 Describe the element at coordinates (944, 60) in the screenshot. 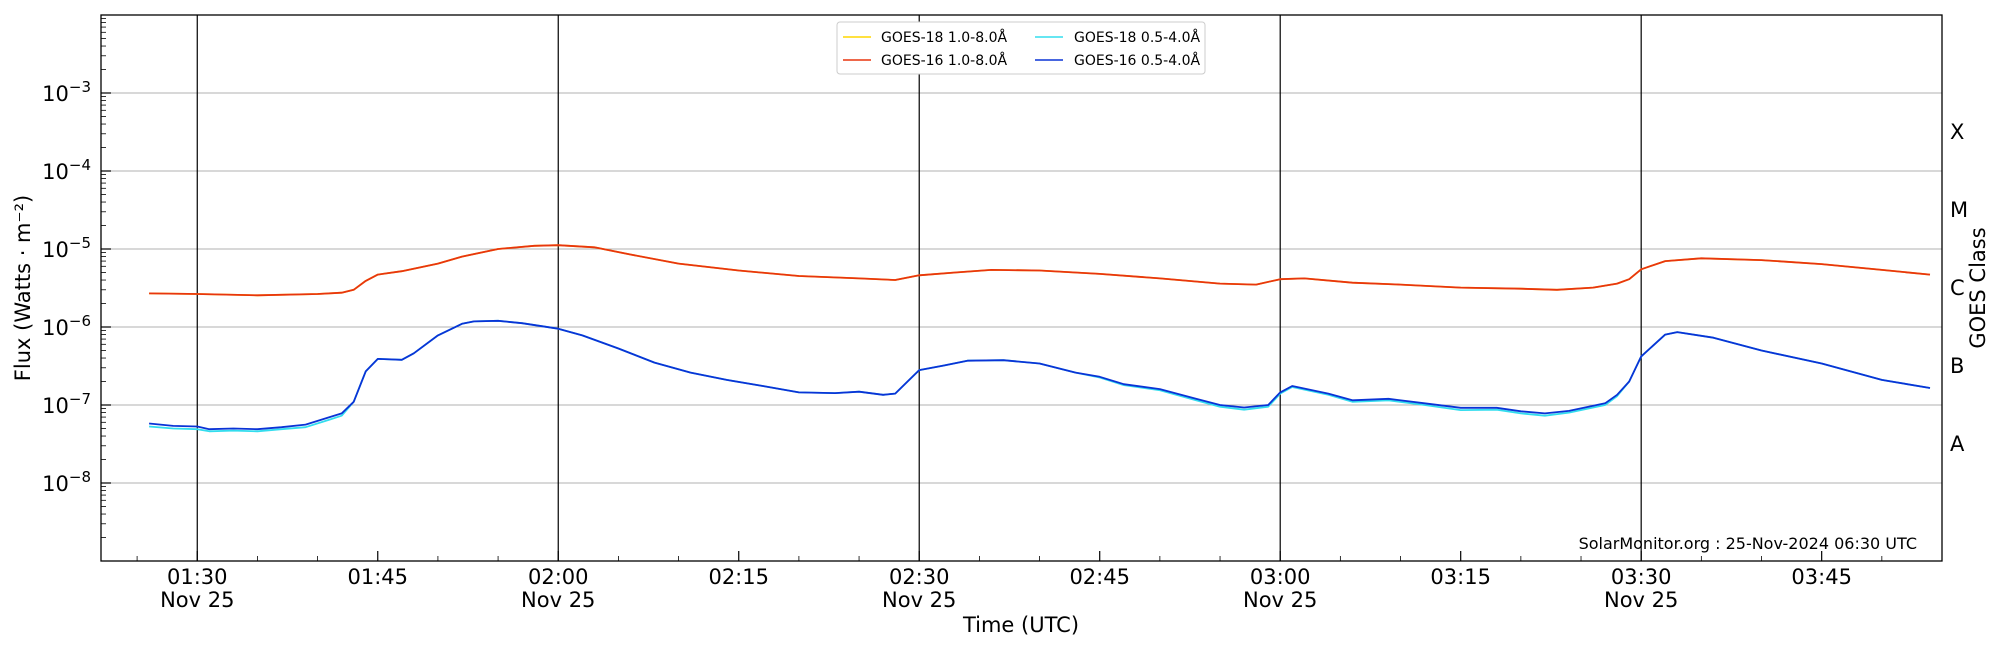

I see `legend-label-goes16-long: GOES-16 1.0-8.0Å` at that location.